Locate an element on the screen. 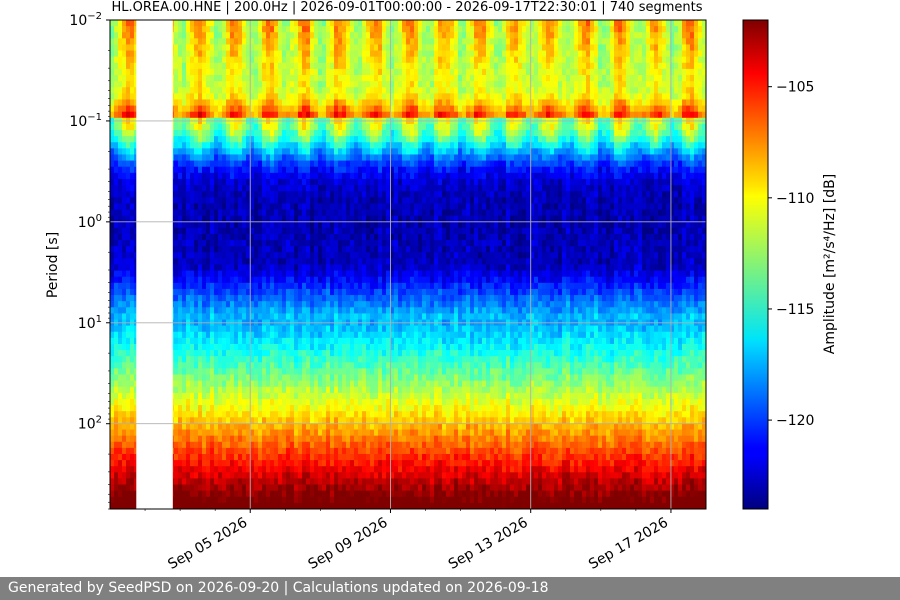 Image resolution: width=900 pixels, height=600 pixels. data-gap is located at coordinates (154, 264).